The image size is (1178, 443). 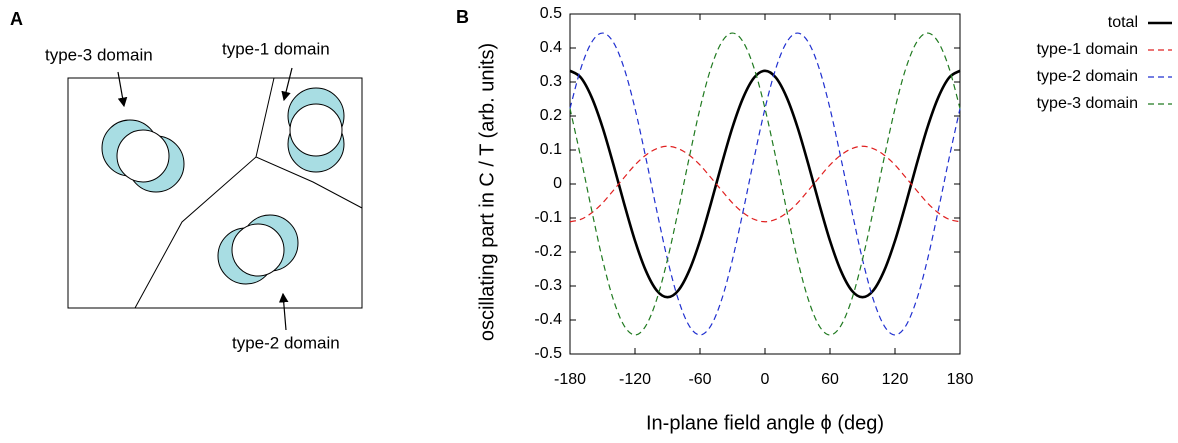 I want to click on x-axis-label: In-plane field angle ϕ (deg), so click(x=765, y=423).